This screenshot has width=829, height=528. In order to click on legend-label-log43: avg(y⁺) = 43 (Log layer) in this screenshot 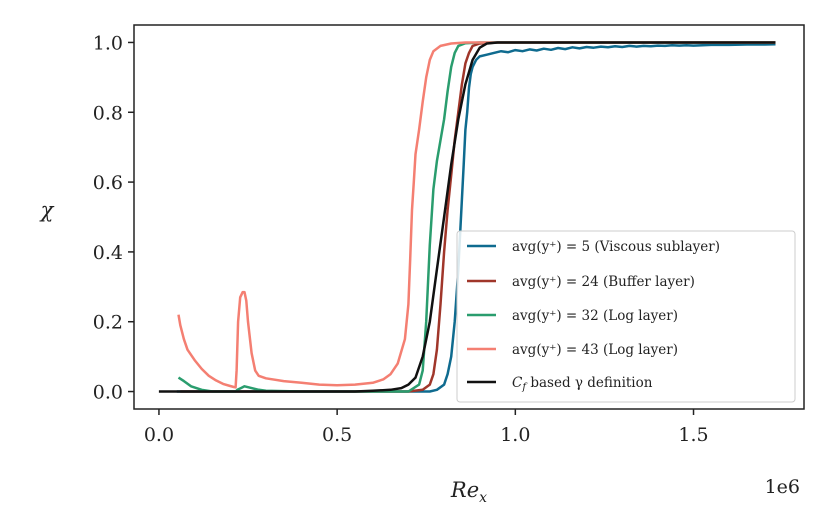, I will do `click(595, 350)`.